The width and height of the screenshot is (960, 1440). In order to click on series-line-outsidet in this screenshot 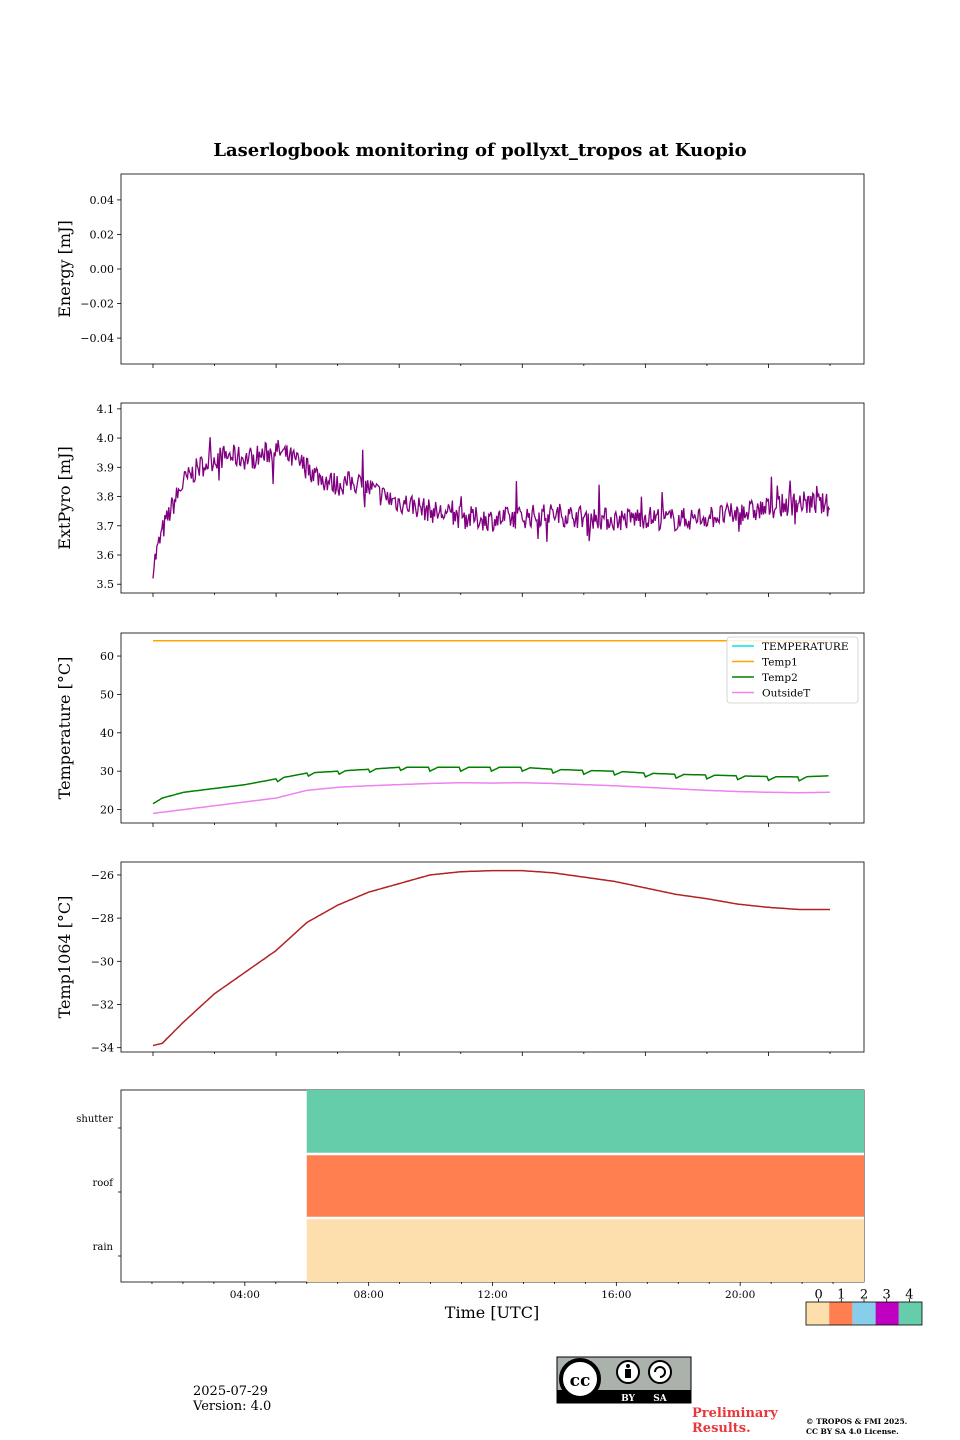, I will do `click(491, 798)`.